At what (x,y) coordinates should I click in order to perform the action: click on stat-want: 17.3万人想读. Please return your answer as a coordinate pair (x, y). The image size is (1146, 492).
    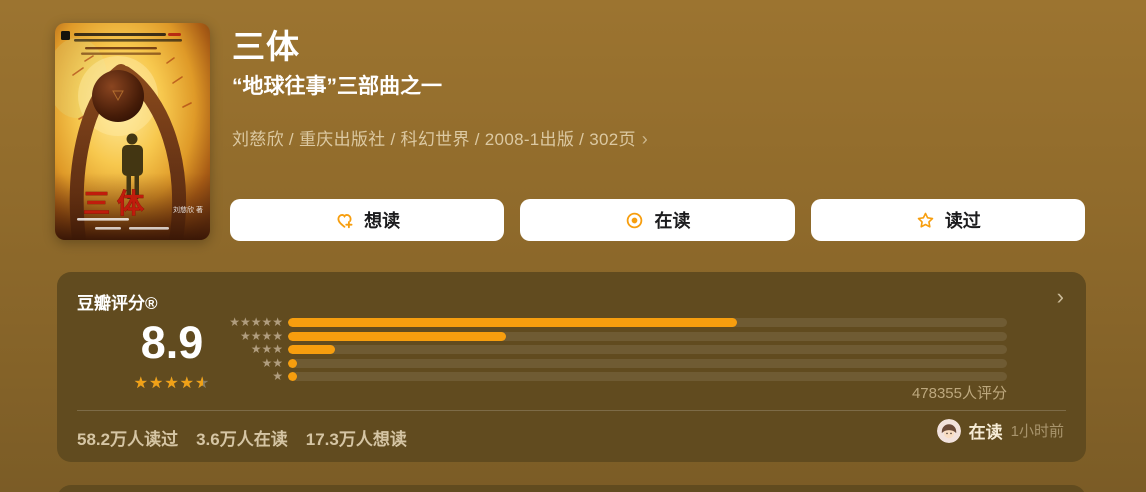
    Looking at the image, I should click on (356, 439).